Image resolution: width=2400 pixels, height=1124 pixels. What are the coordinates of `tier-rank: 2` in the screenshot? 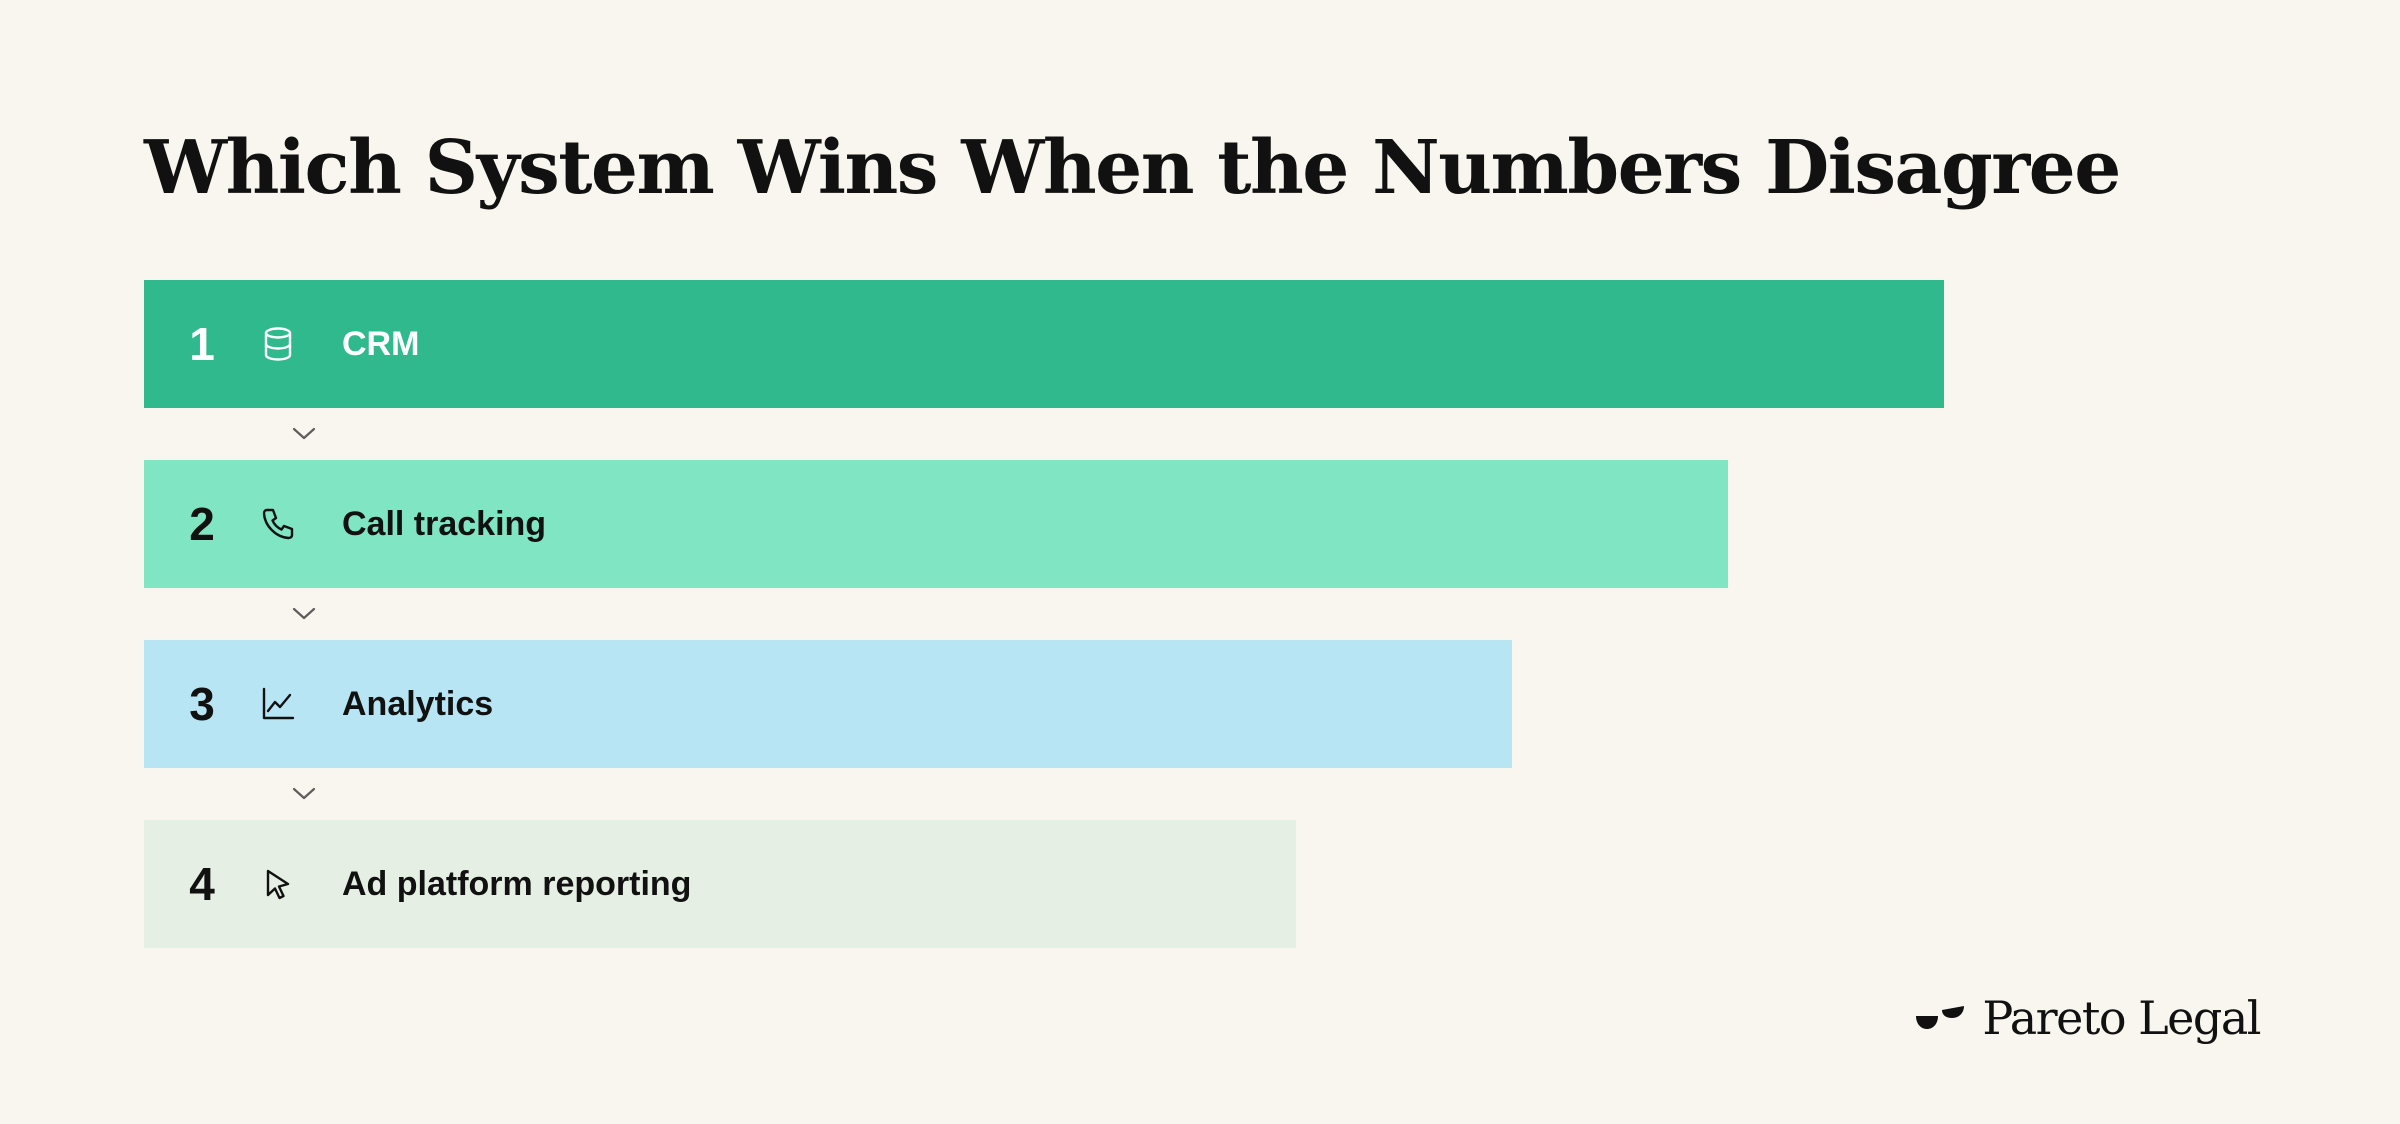 It's located at (202, 524).